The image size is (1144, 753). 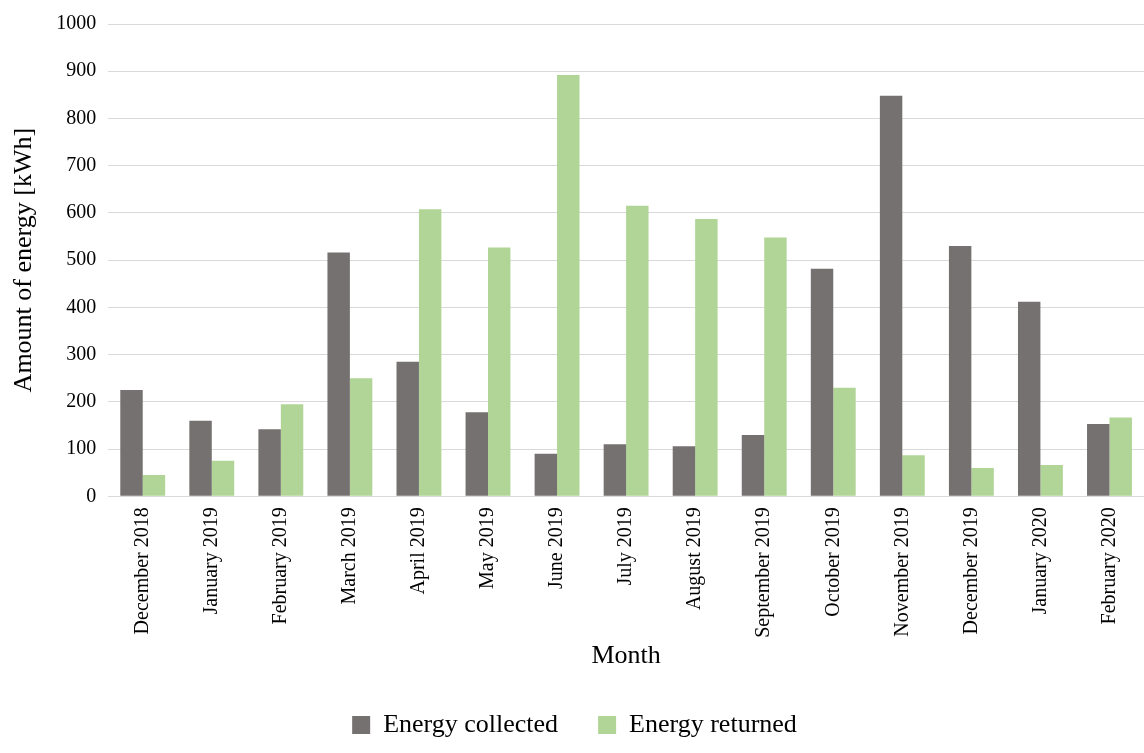 What do you see at coordinates (76, 22) in the screenshot?
I see `y-tick-label: 1000` at bounding box center [76, 22].